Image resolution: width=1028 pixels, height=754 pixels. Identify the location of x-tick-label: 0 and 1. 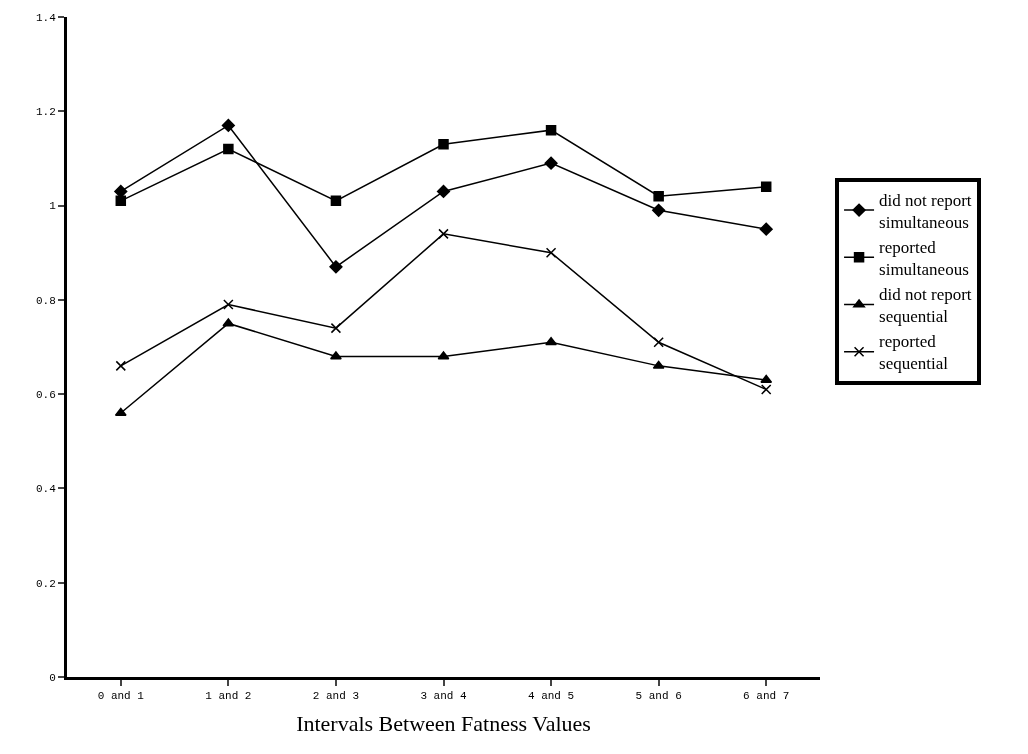
(121, 696).